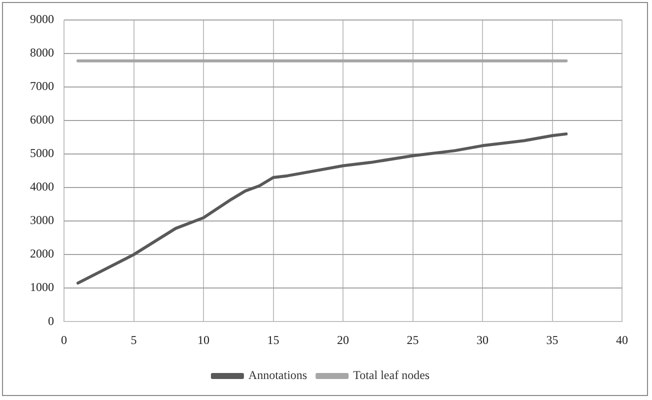  Describe the element at coordinates (42, 19) in the screenshot. I see `y-tick-label: 9000` at that location.